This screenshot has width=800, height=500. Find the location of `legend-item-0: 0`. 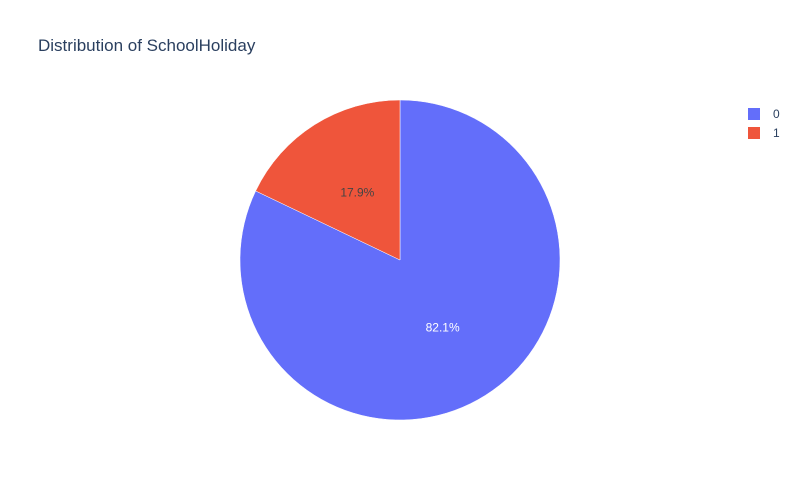

legend-item-0: 0 is located at coordinates (764, 114).